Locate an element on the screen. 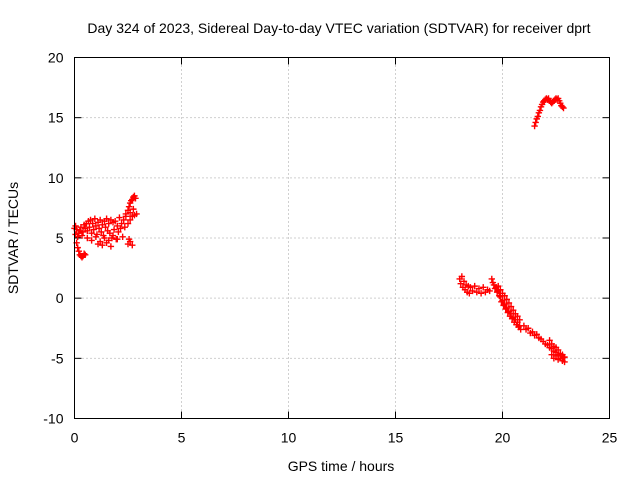  series-late-descending is located at coordinates (512, 319).